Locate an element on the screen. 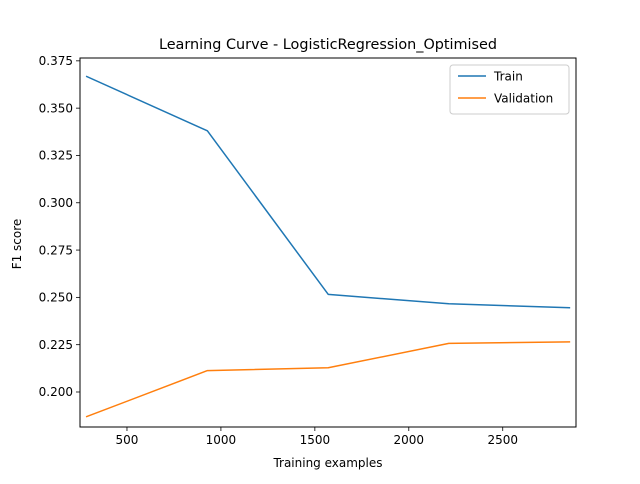  x-axis-ticks: 500 1000 1500 2000 2500 is located at coordinates (317, 437).